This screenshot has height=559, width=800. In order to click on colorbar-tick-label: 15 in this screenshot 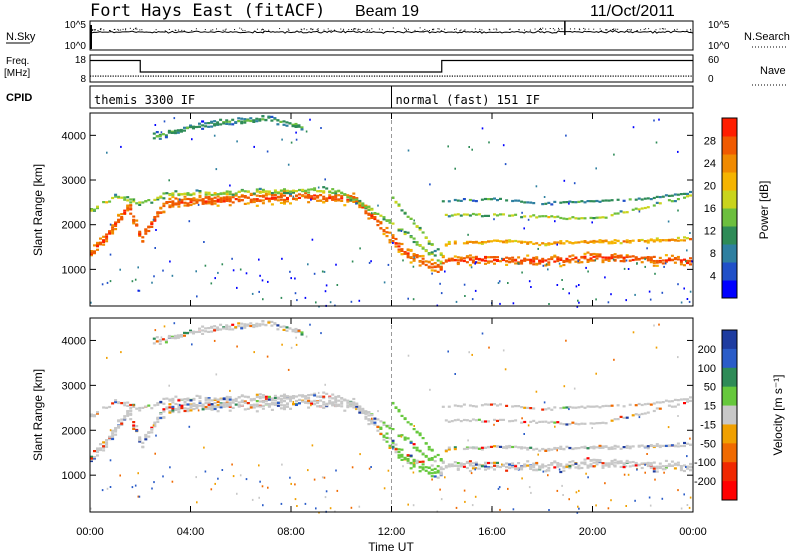, I will do `click(710, 407)`.